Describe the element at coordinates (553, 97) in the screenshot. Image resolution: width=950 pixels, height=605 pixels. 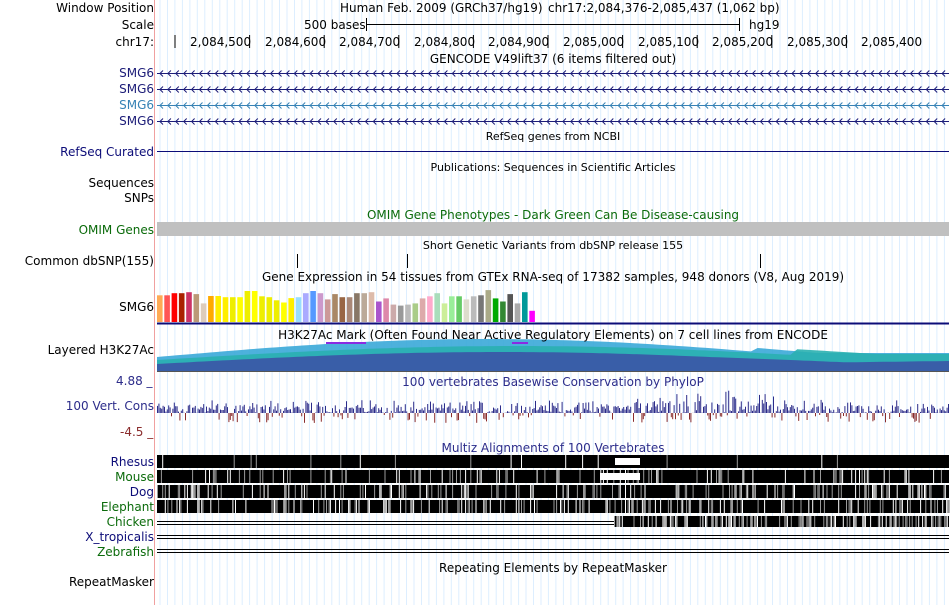
I see `gencode-track` at that location.